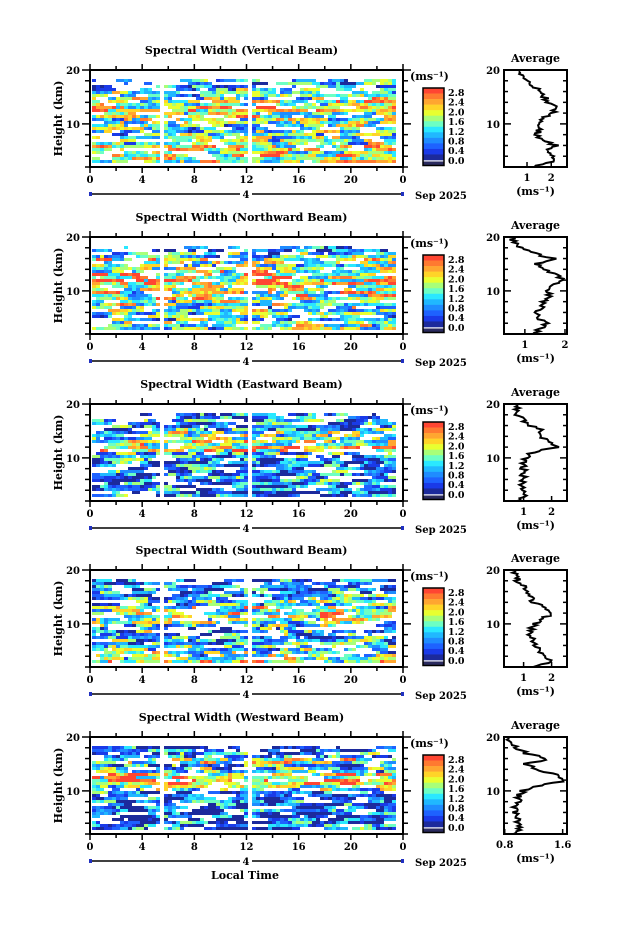 This screenshot has height=929, width=617. I want to click on date-marker, so click(90, 361).